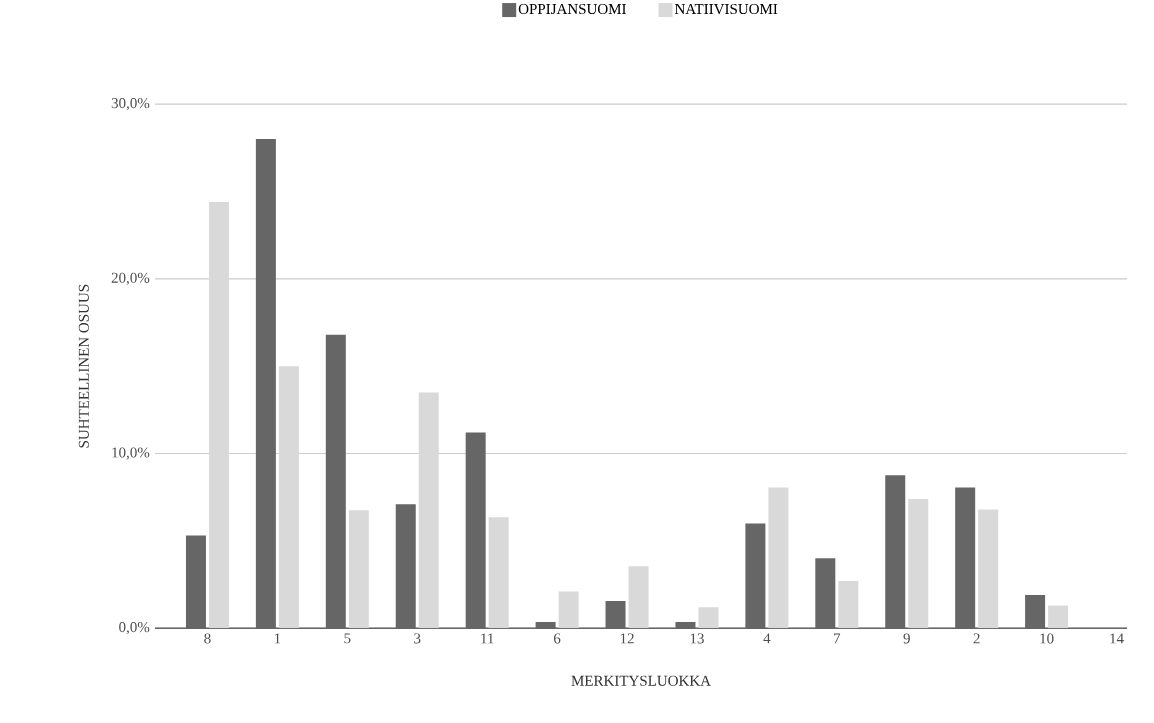 This screenshot has width=1154, height=723. I want to click on x-tick-label: 3, so click(417, 638).